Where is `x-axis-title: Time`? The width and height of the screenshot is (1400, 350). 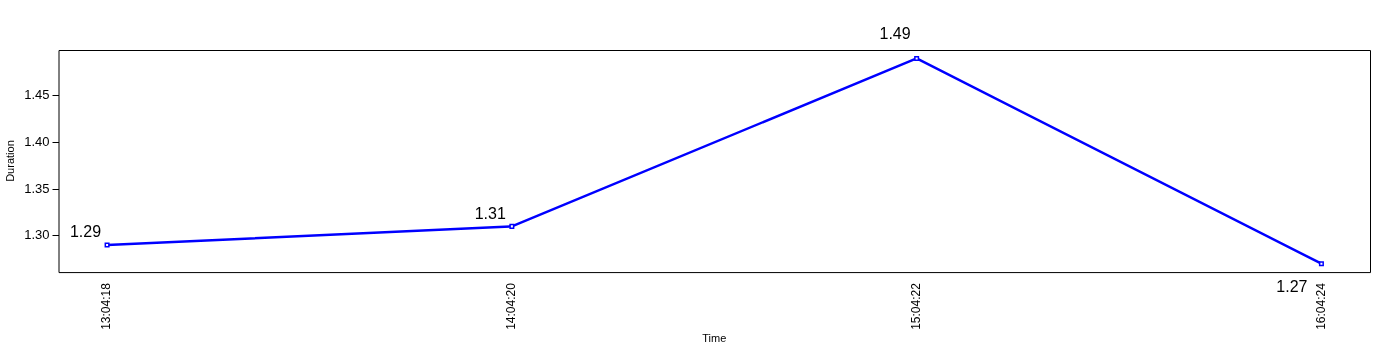 x-axis-title: Time is located at coordinates (714, 338).